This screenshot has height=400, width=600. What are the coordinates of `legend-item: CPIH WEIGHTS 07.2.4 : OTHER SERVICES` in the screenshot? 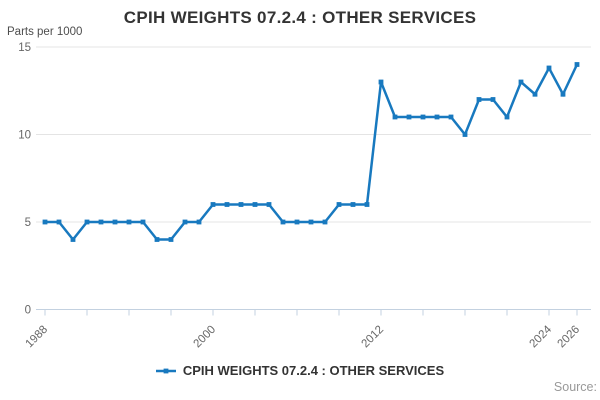 It's located at (300, 370).